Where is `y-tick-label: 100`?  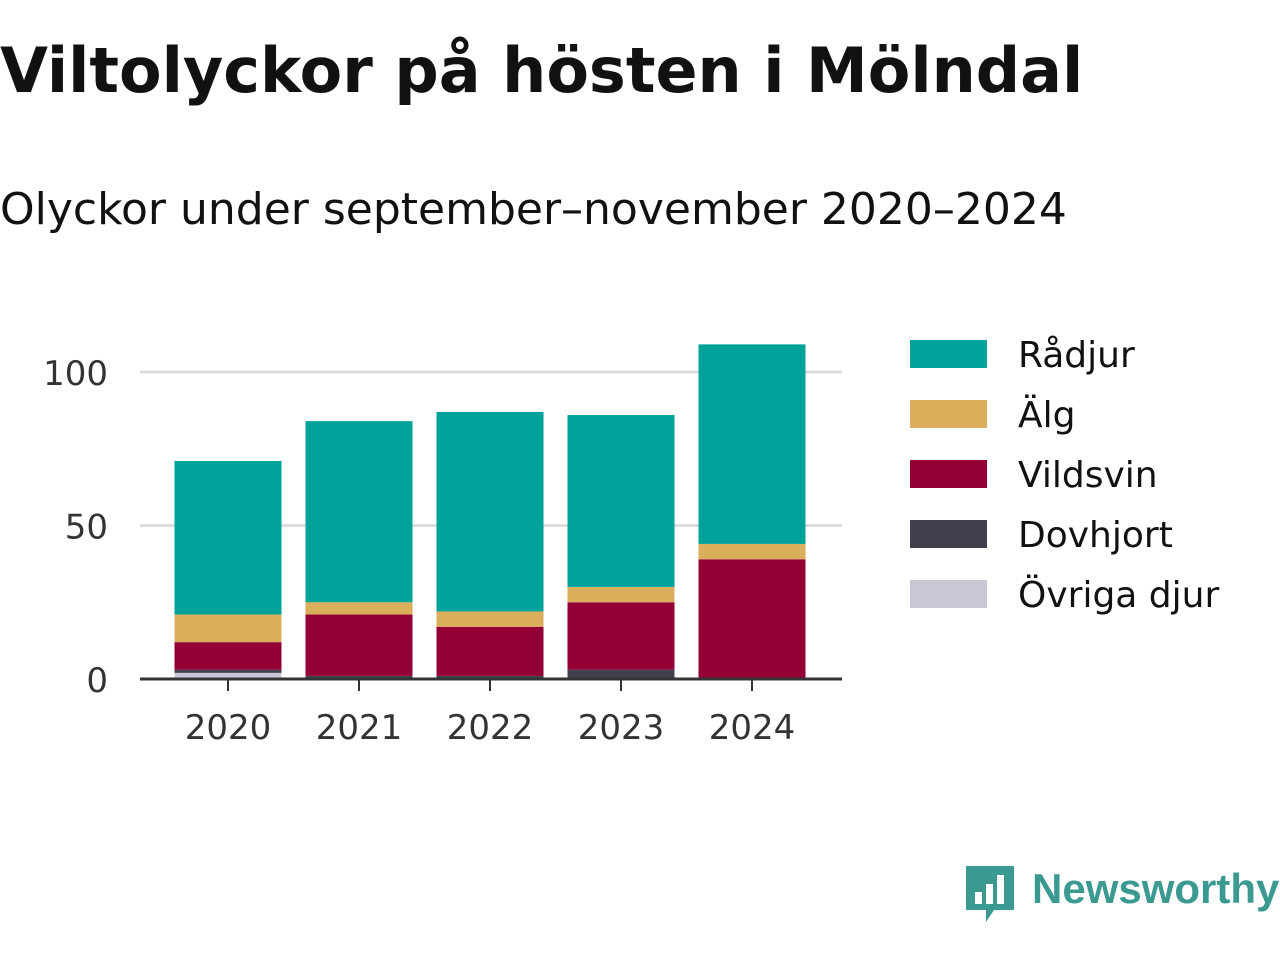 y-tick-label: 100 is located at coordinates (75, 374).